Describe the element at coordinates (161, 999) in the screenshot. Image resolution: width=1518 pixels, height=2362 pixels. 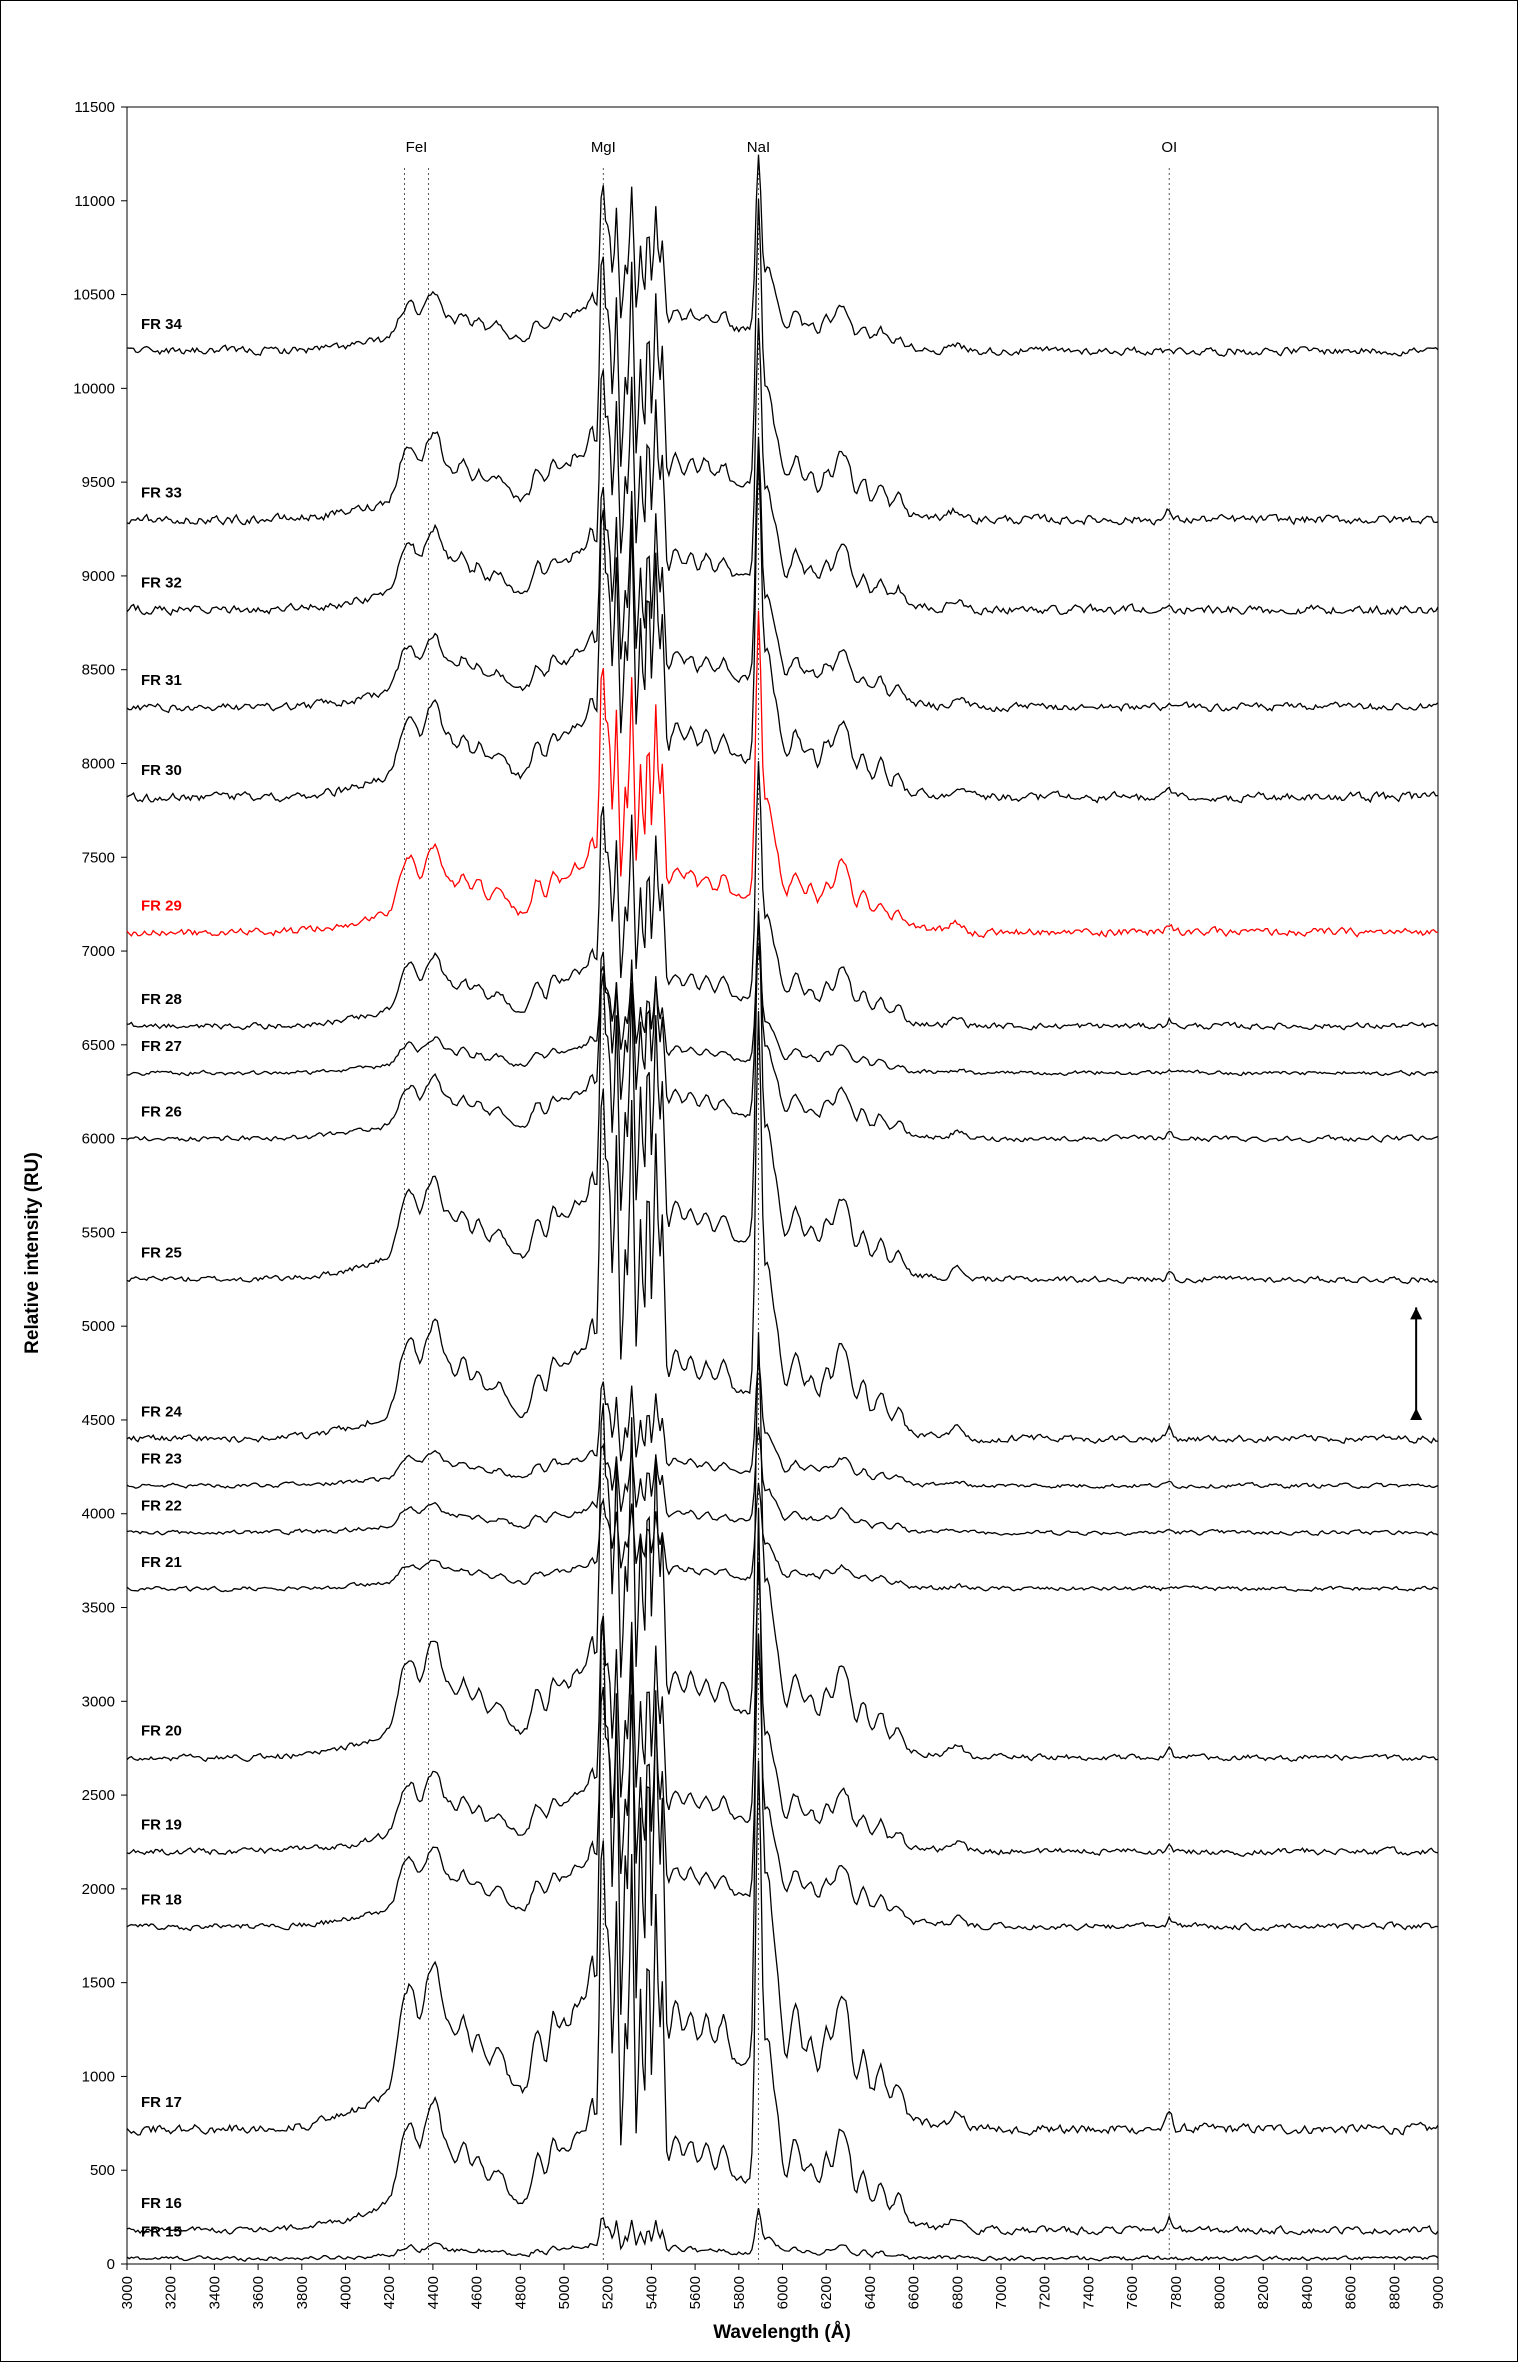
I see `series-label: FR 28` at that location.